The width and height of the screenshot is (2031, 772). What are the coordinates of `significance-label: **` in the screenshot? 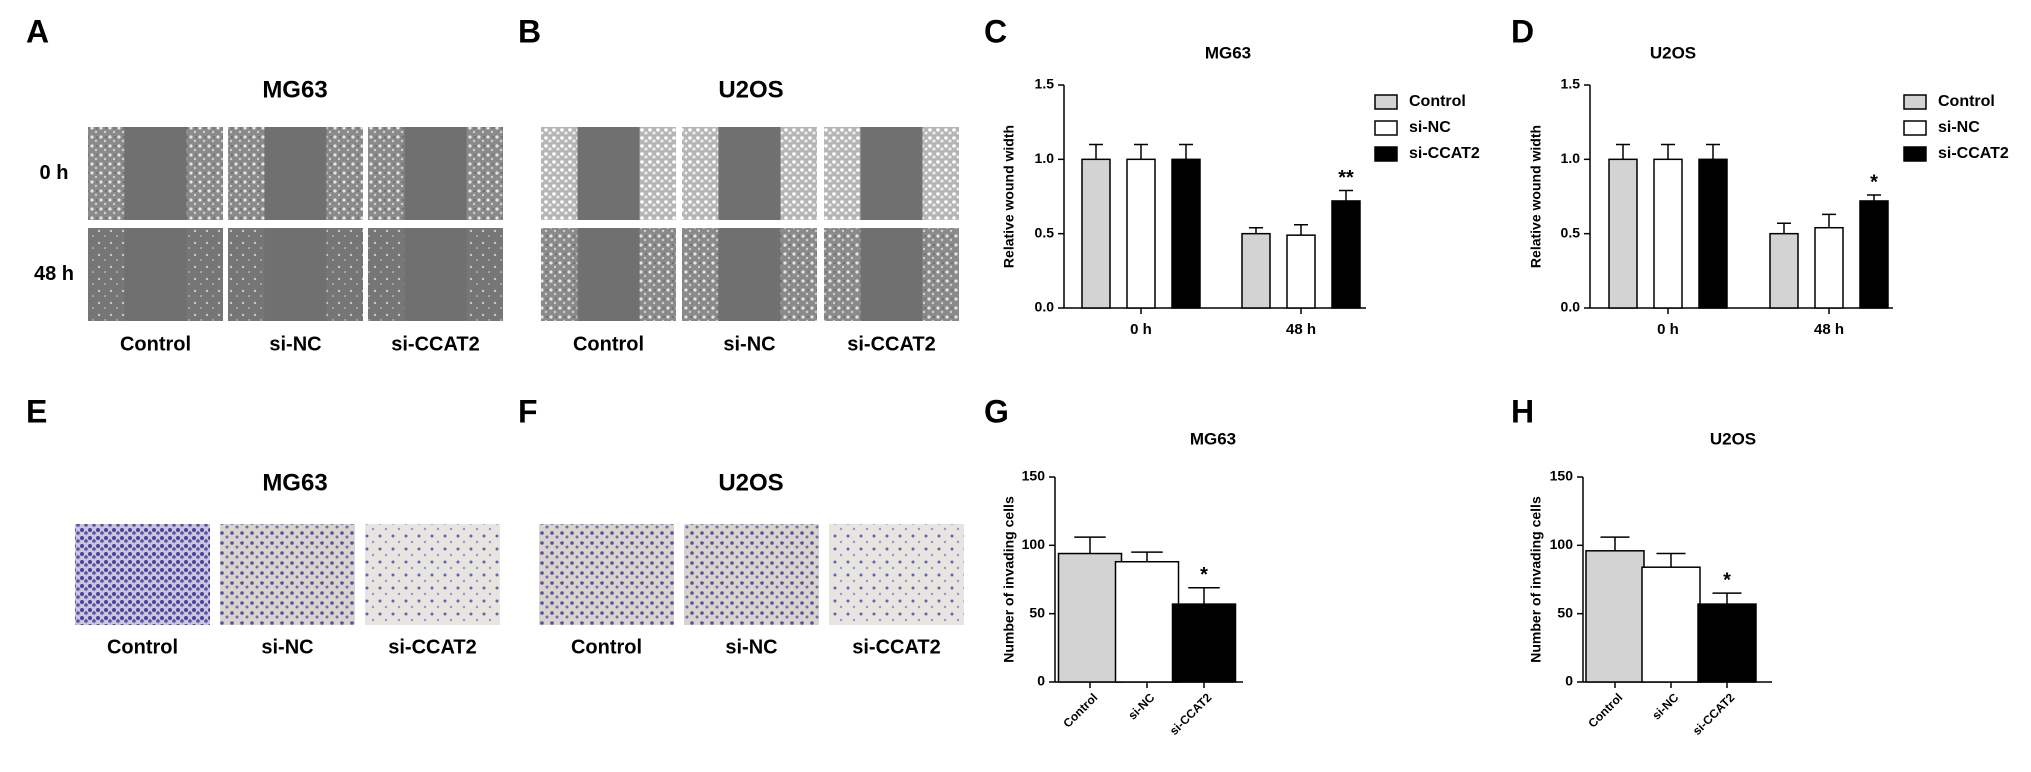 It's located at (1346, 178).